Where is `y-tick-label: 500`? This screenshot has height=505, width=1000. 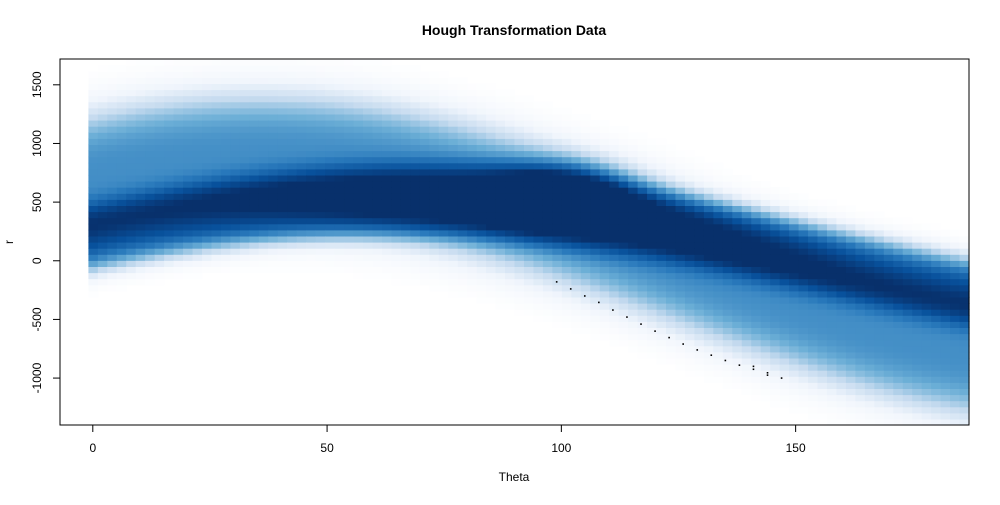
y-tick-label: 500 is located at coordinates (37, 202).